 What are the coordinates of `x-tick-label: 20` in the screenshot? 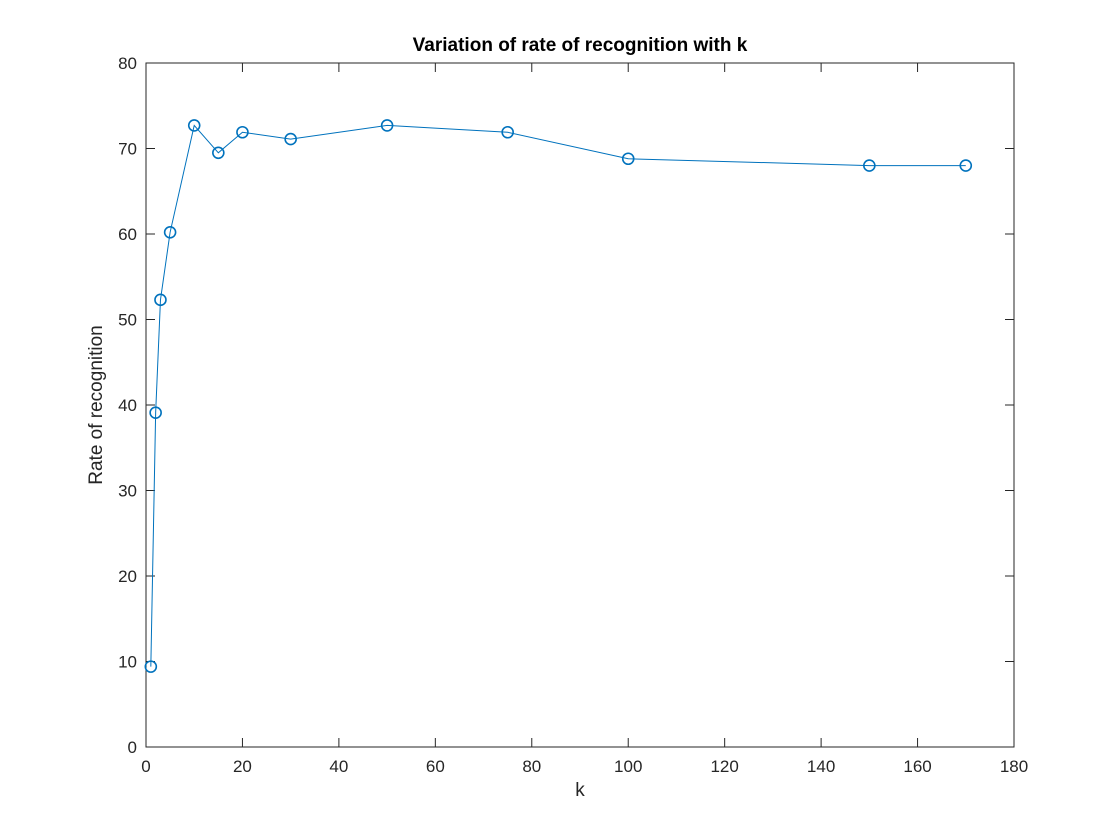 It's located at (242, 766).